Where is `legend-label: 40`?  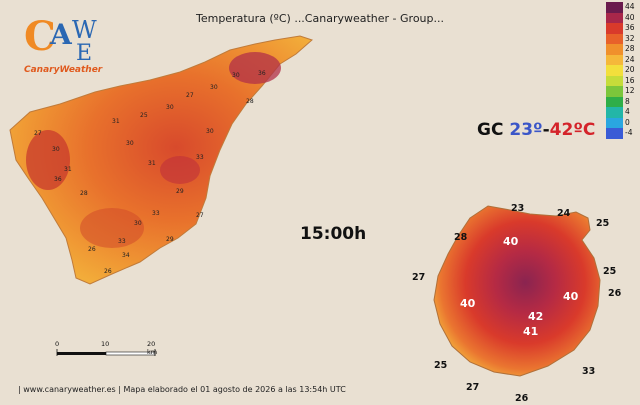 legend-label: 40 is located at coordinates (630, 17).